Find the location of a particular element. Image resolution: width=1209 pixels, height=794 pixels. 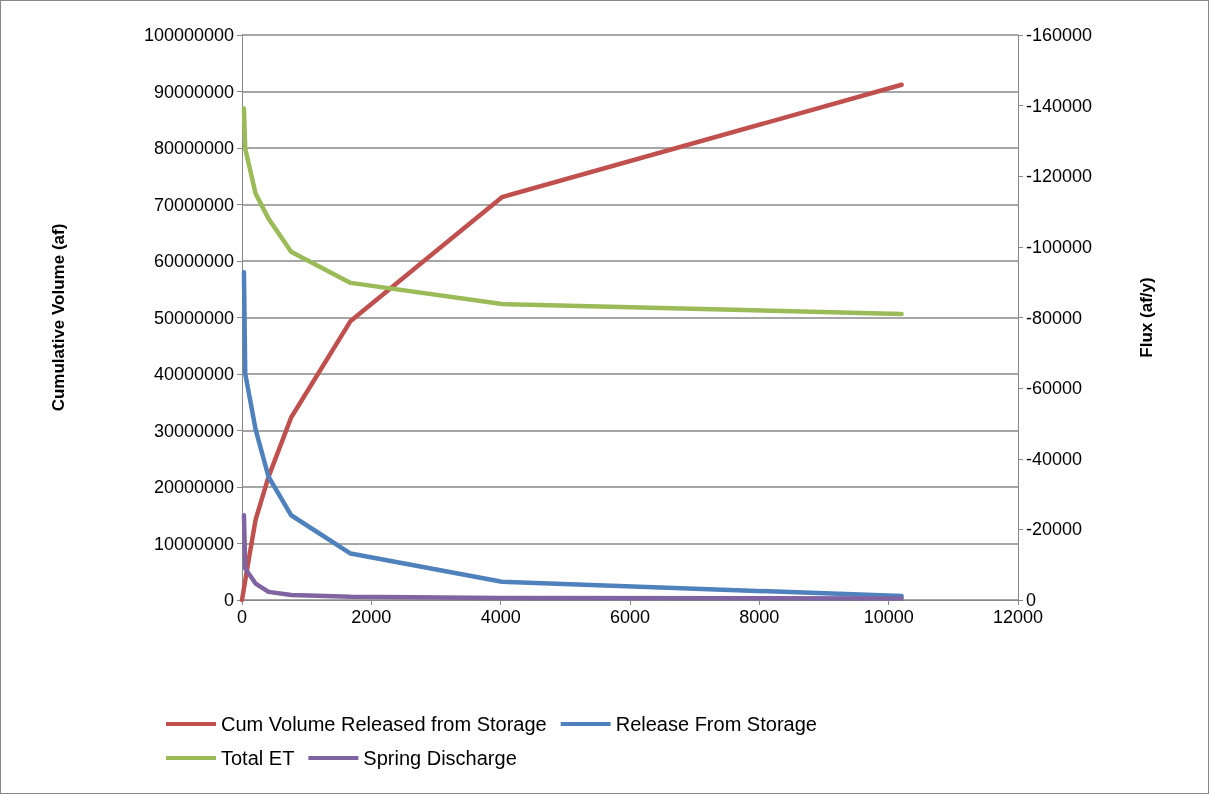

y-tick-label: 0 is located at coordinates (228, 600).